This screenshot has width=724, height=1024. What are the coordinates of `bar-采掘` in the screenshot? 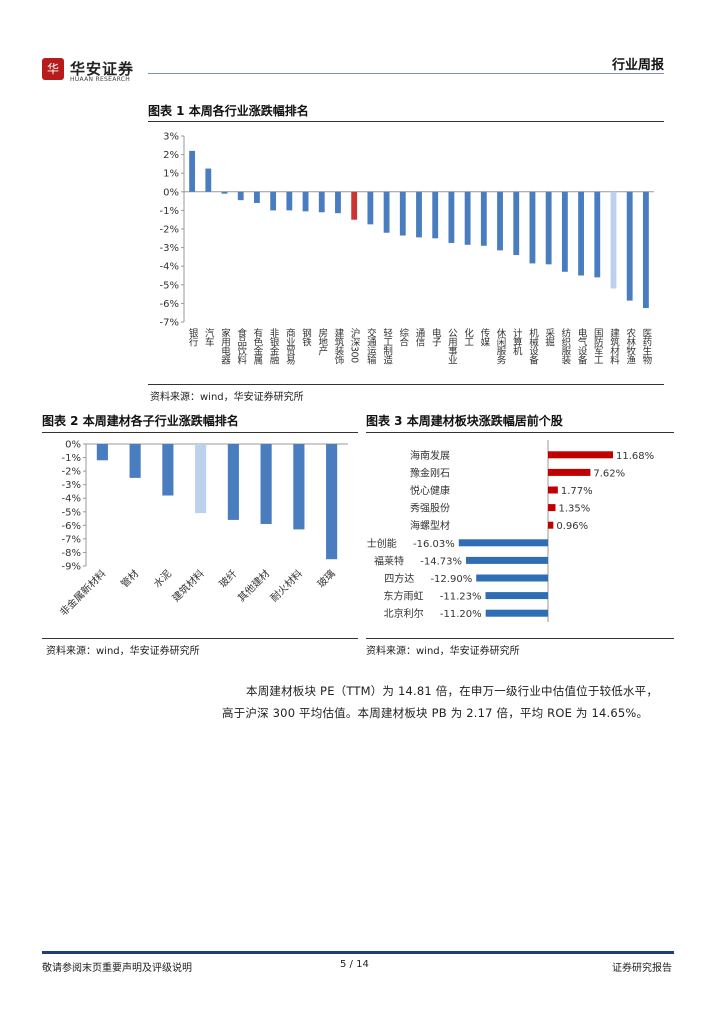 It's located at (548, 228).